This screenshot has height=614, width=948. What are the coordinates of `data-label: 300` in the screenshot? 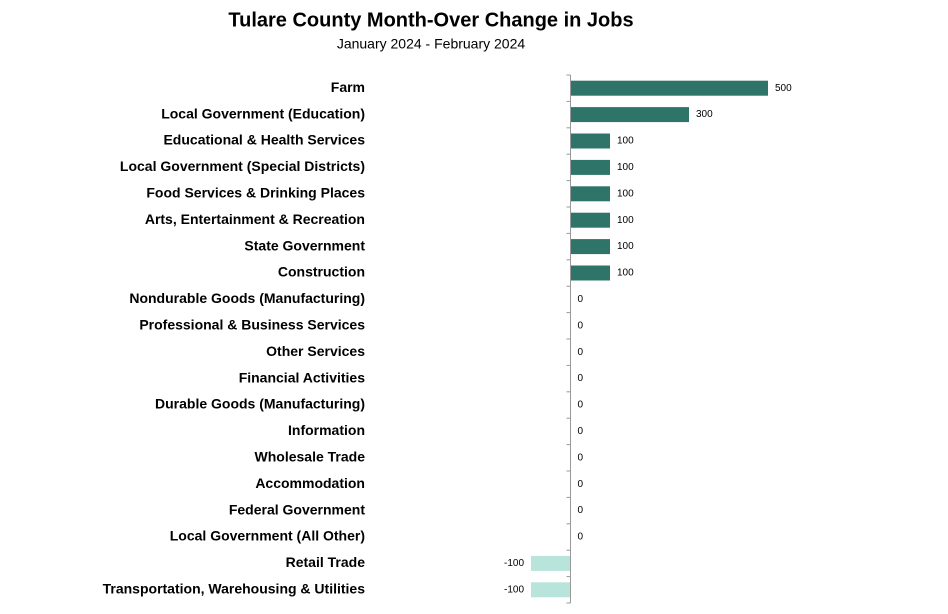 It's located at (704, 114).